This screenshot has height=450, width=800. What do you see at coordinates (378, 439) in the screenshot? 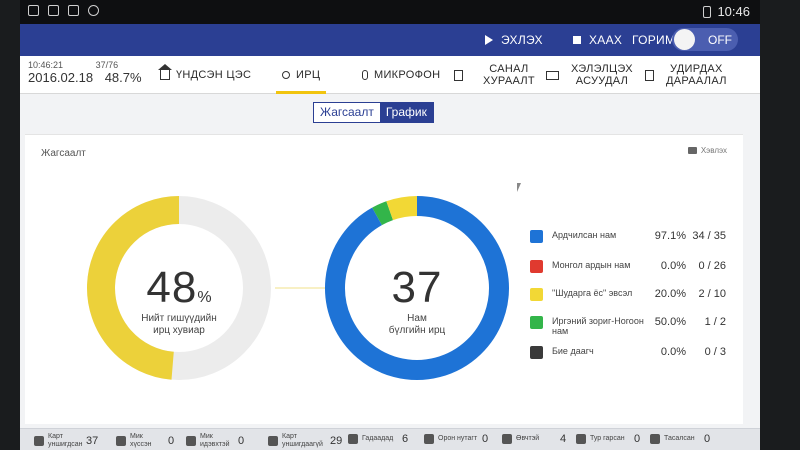
I see `abroad-stat: Гадаадад 6` at bounding box center [378, 439].